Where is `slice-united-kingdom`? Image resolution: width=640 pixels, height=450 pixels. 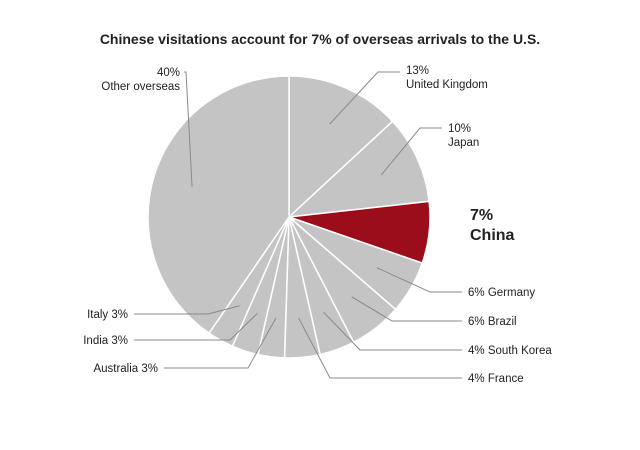 slice-united-kingdom is located at coordinates (341, 147).